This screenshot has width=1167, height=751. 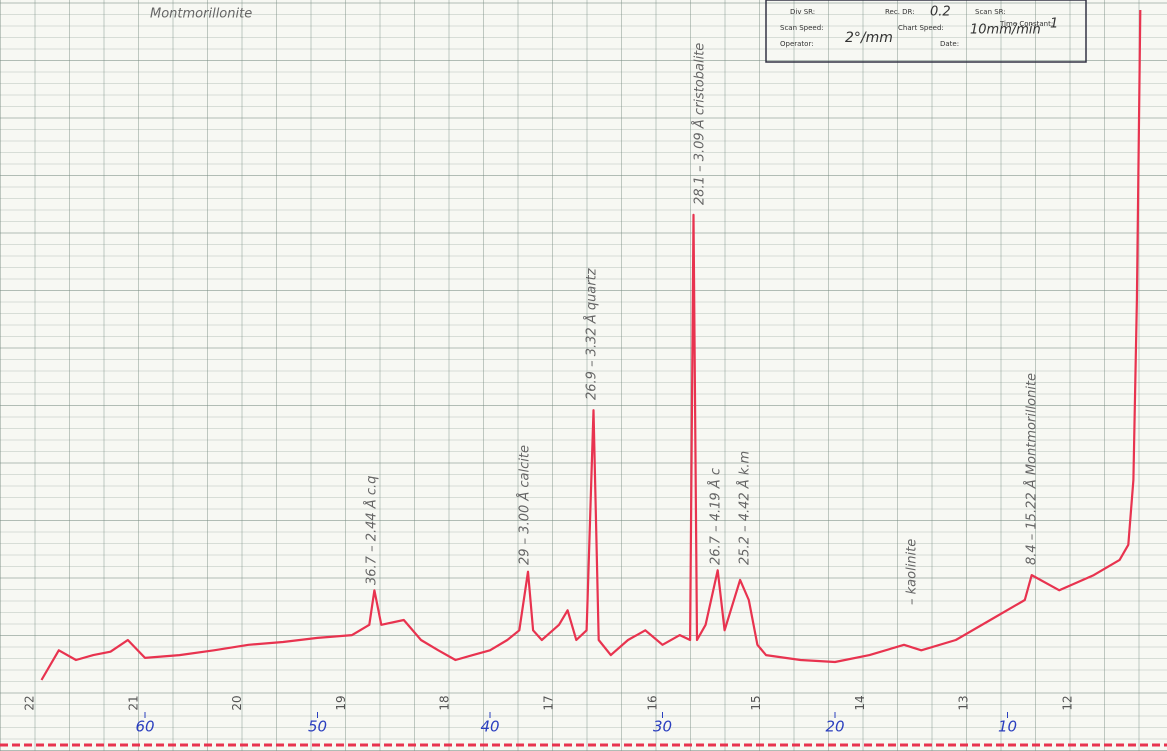 What do you see at coordinates (489, 727) in the screenshot?
I see `x-tick-label: 40` at bounding box center [489, 727].